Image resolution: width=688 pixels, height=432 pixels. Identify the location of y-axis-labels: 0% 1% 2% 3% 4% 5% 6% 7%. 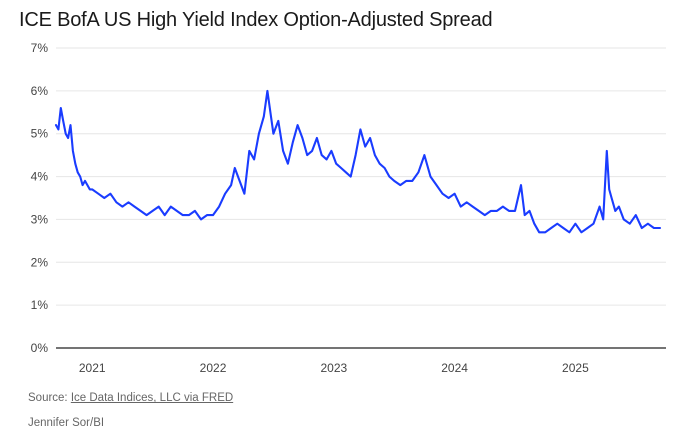
(40, 198).